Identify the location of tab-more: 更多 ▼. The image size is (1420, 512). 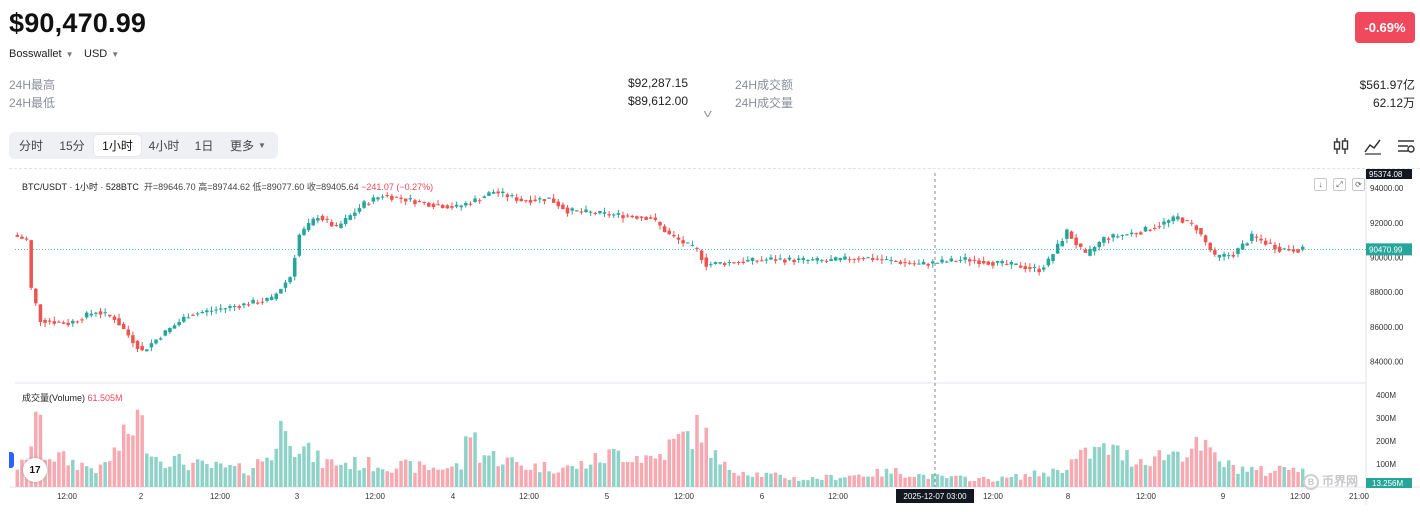
(248, 145).